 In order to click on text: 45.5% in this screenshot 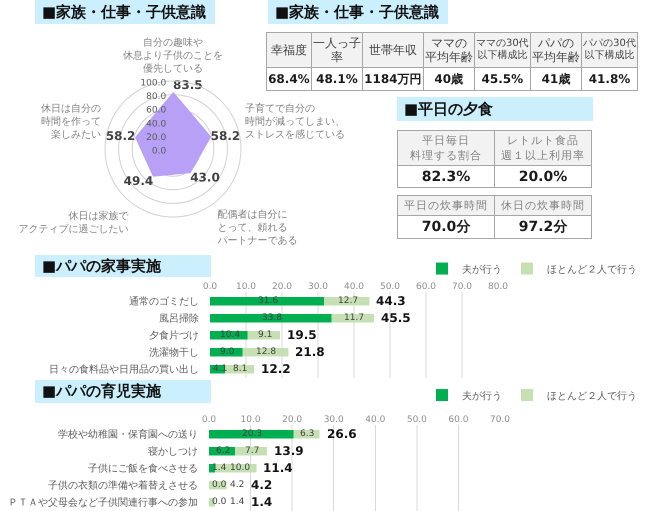, I will do `click(503, 79)`.